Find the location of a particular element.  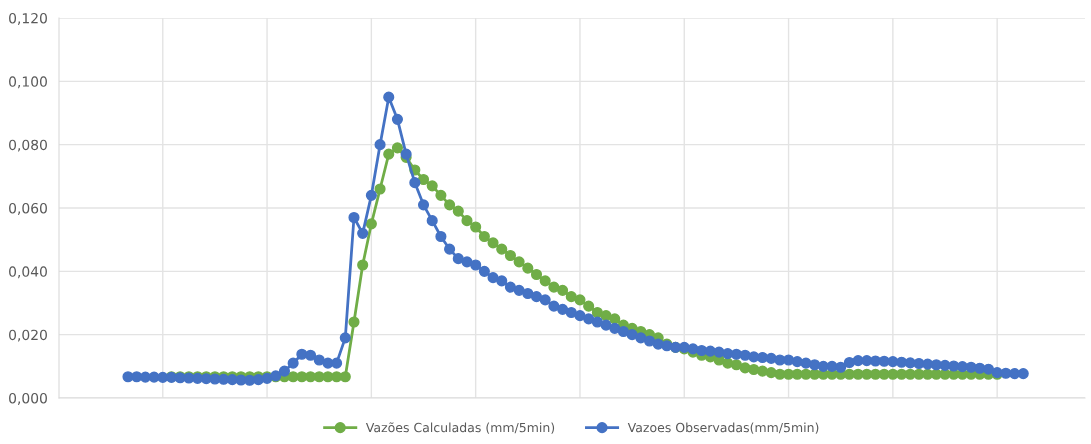

y-tick-label: 0,060 is located at coordinates (28, 208).